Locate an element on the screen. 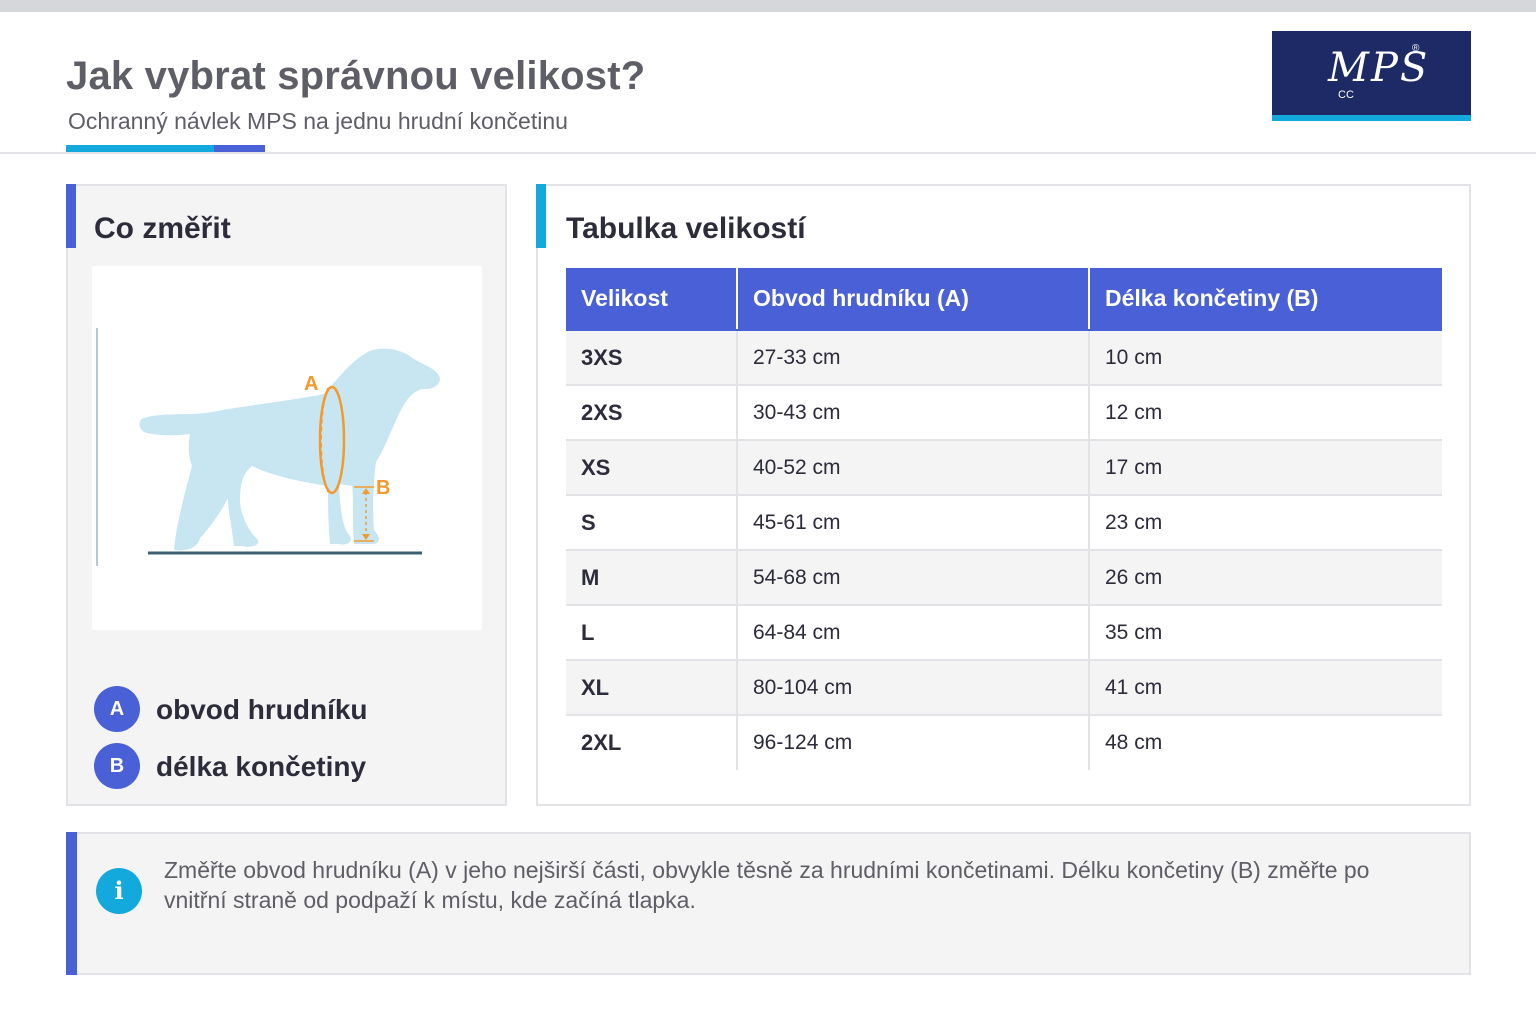  table-row: 2XL 96-124 cm 48 cm is located at coordinates (1004, 742).